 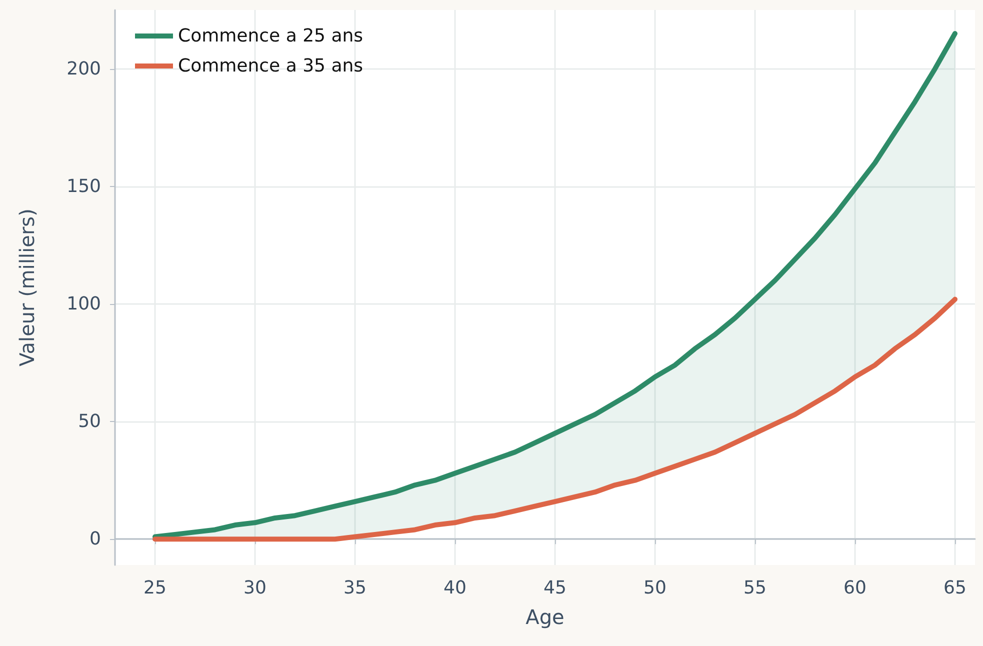 I want to click on y-tick-label: 200, so click(x=83, y=69).